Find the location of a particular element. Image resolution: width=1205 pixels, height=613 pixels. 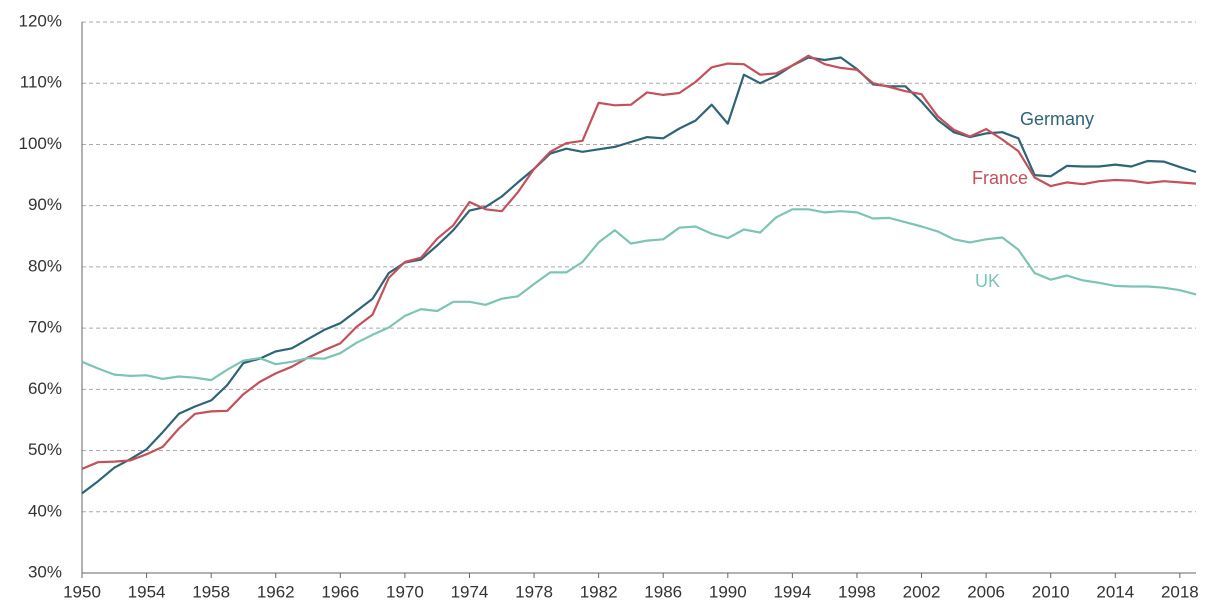

x-tick-label: 1974 is located at coordinates (470, 591).